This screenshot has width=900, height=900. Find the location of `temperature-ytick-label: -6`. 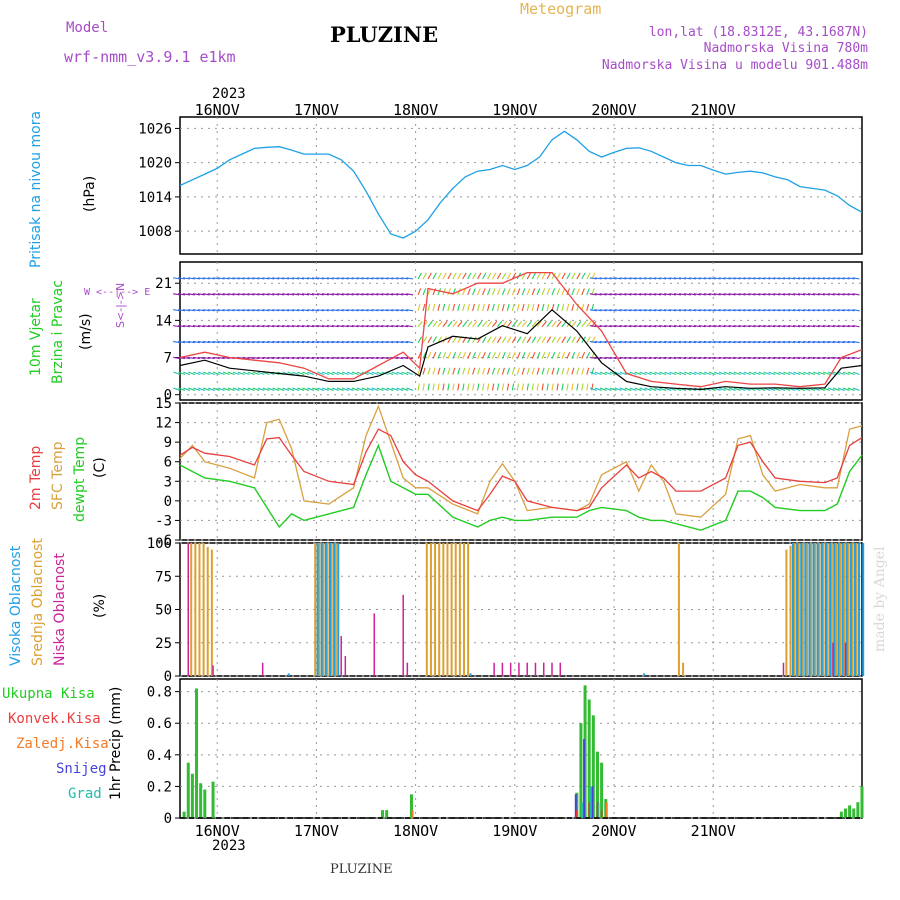

temperature-ytick-label: -6 is located at coordinates (163, 541).